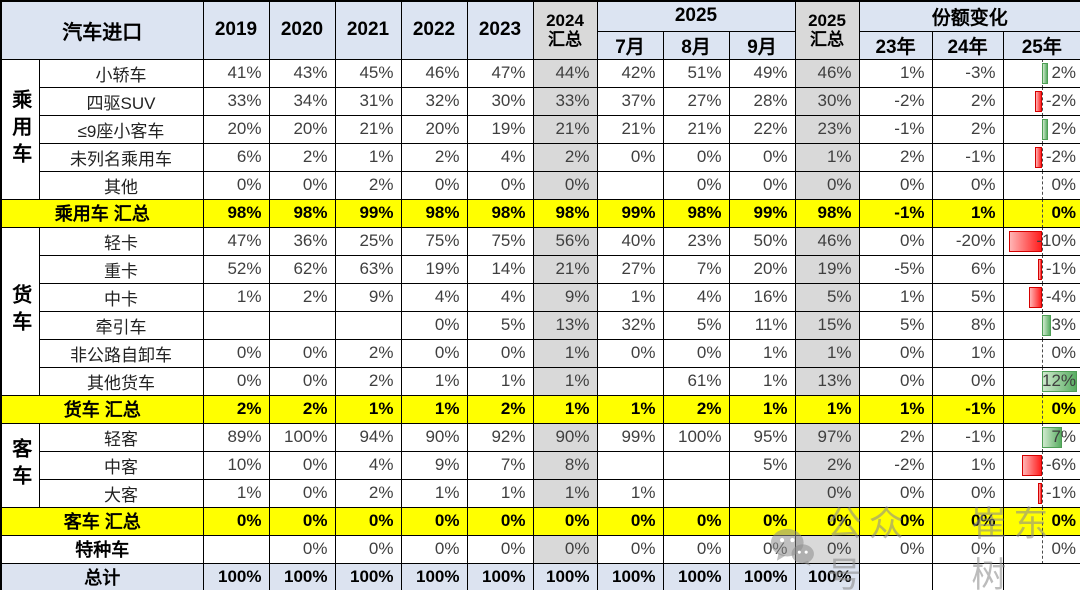  What do you see at coordinates (565, 30) in the screenshot?
I see `header-2024-total: 2024 汇总` at bounding box center [565, 30].